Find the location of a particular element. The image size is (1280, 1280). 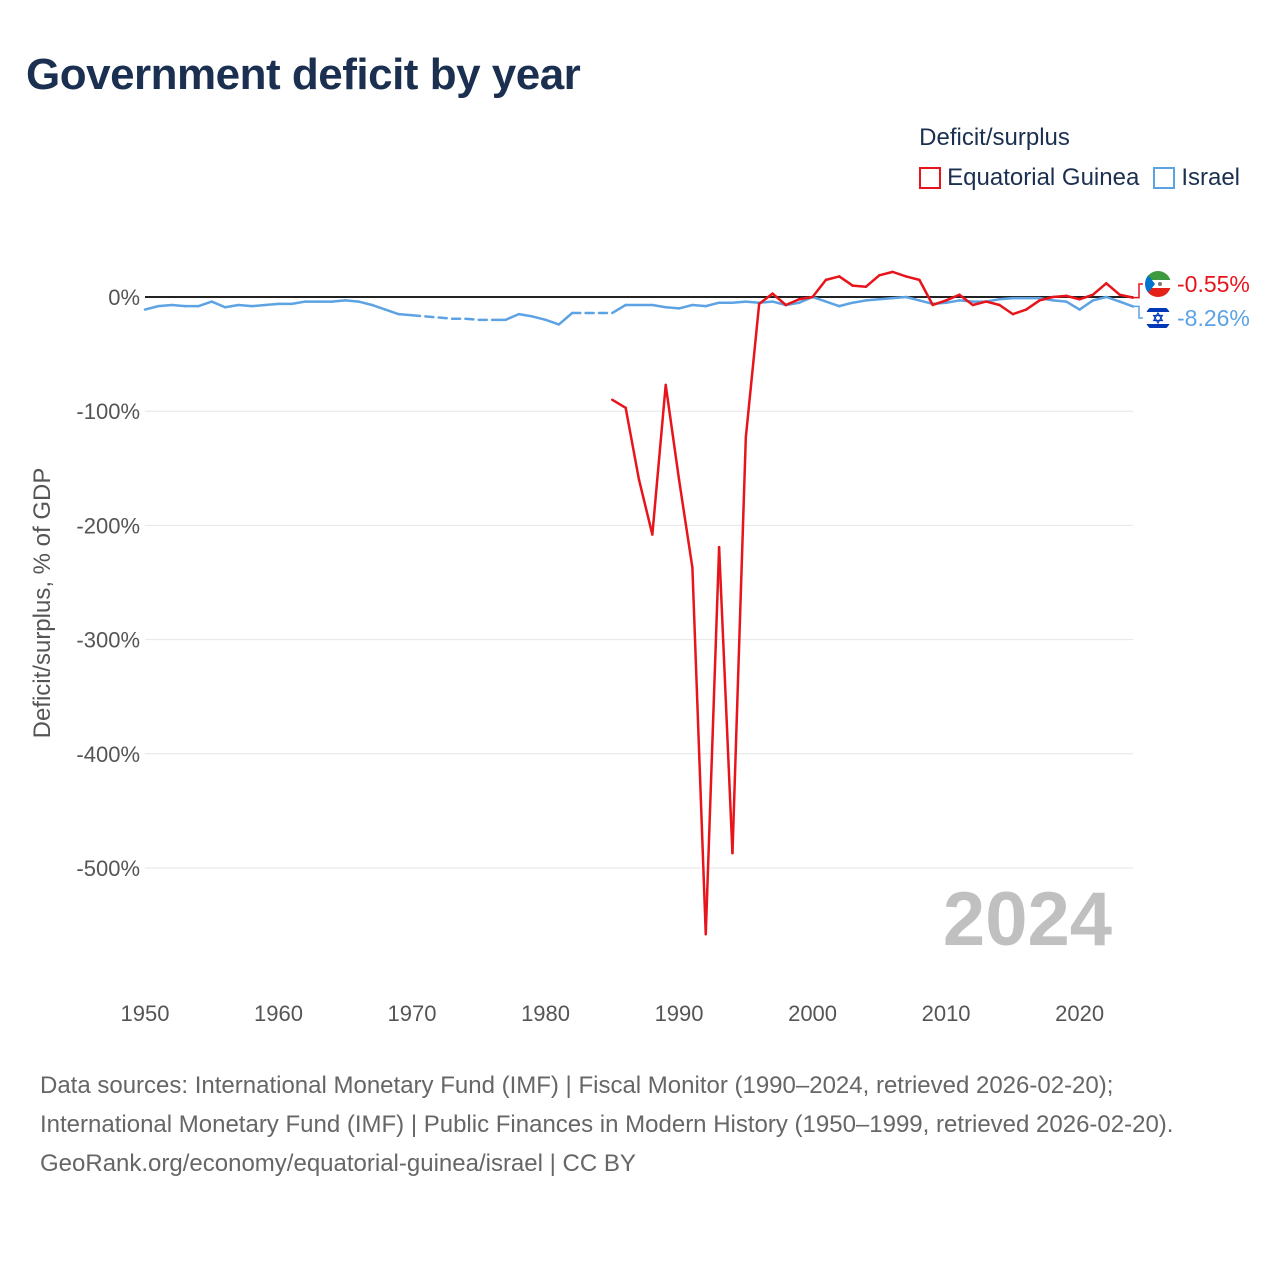

end-label-equatorial-guinea: -0.55% is located at coordinates (1213, 284).